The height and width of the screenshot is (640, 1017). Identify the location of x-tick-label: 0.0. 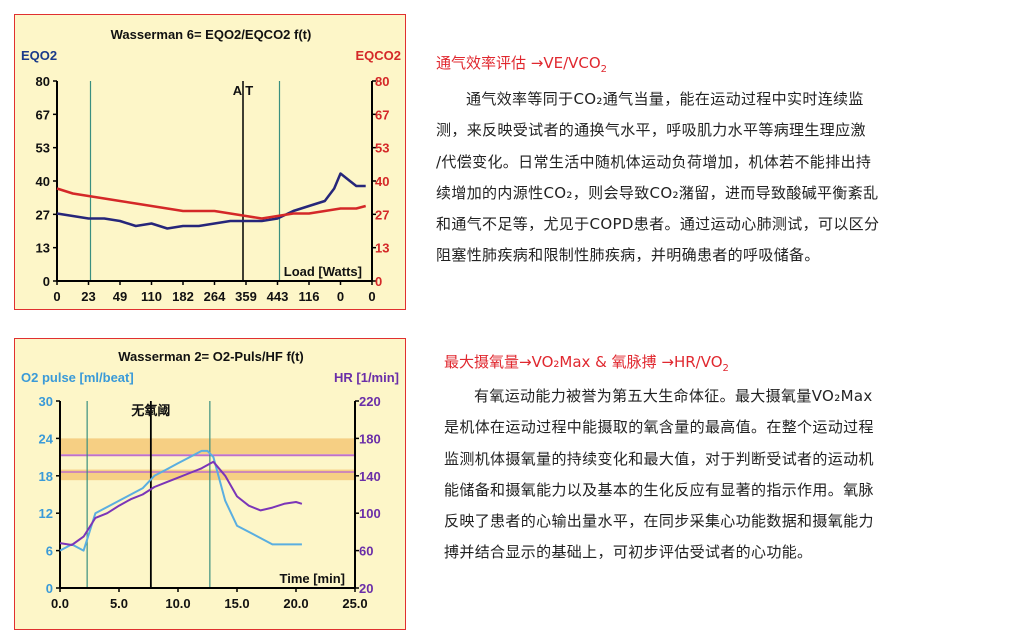
(60, 603).